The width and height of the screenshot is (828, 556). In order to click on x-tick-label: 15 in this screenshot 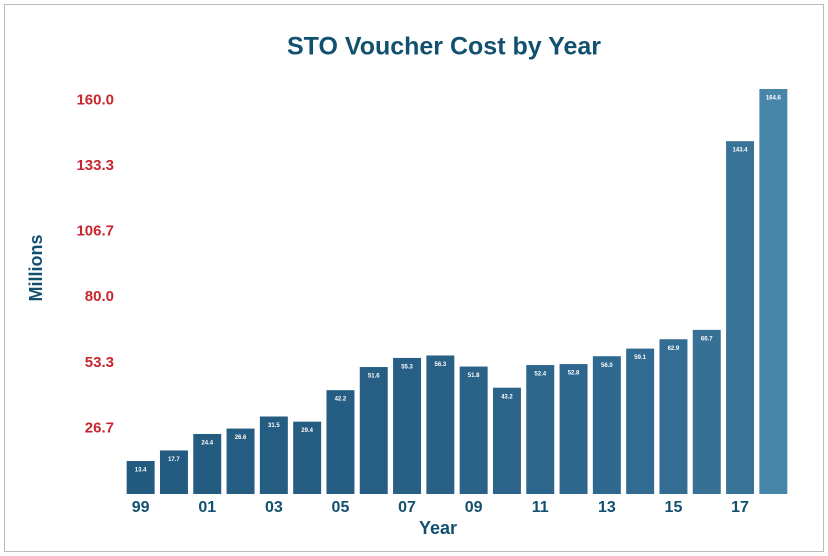, I will do `click(674, 507)`.